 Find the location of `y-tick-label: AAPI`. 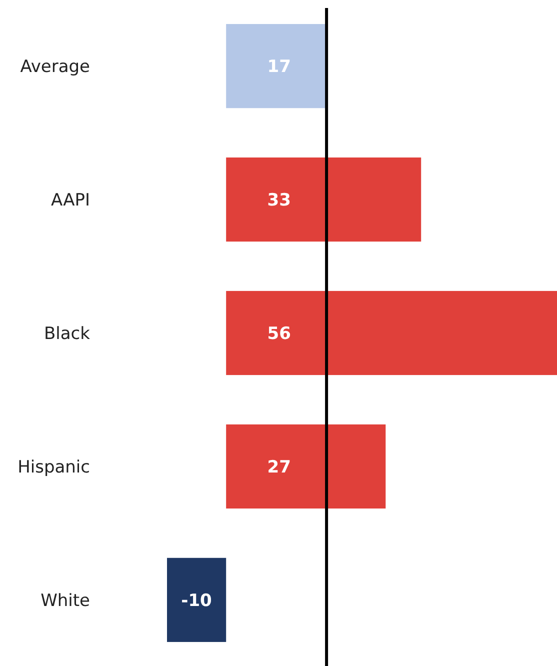

y-tick-label: AAPI is located at coordinates (70, 200).